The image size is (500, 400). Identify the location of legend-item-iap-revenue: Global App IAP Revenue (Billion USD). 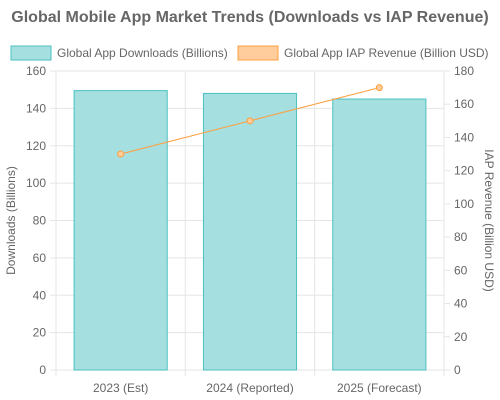
(363, 53).